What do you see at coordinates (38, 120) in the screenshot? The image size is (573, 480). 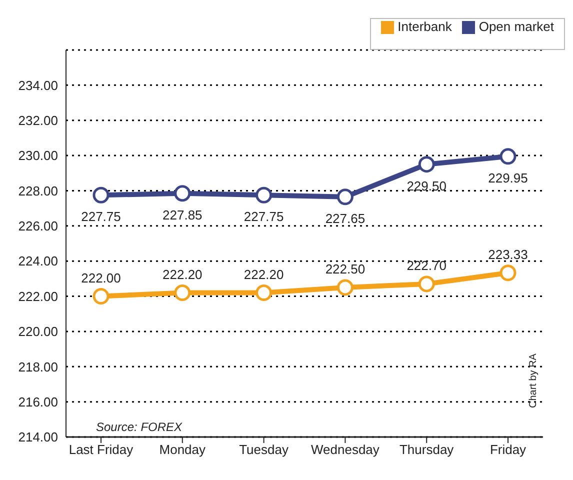 I see `y-tick-label: 232.00` at bounding box center [38, 120].